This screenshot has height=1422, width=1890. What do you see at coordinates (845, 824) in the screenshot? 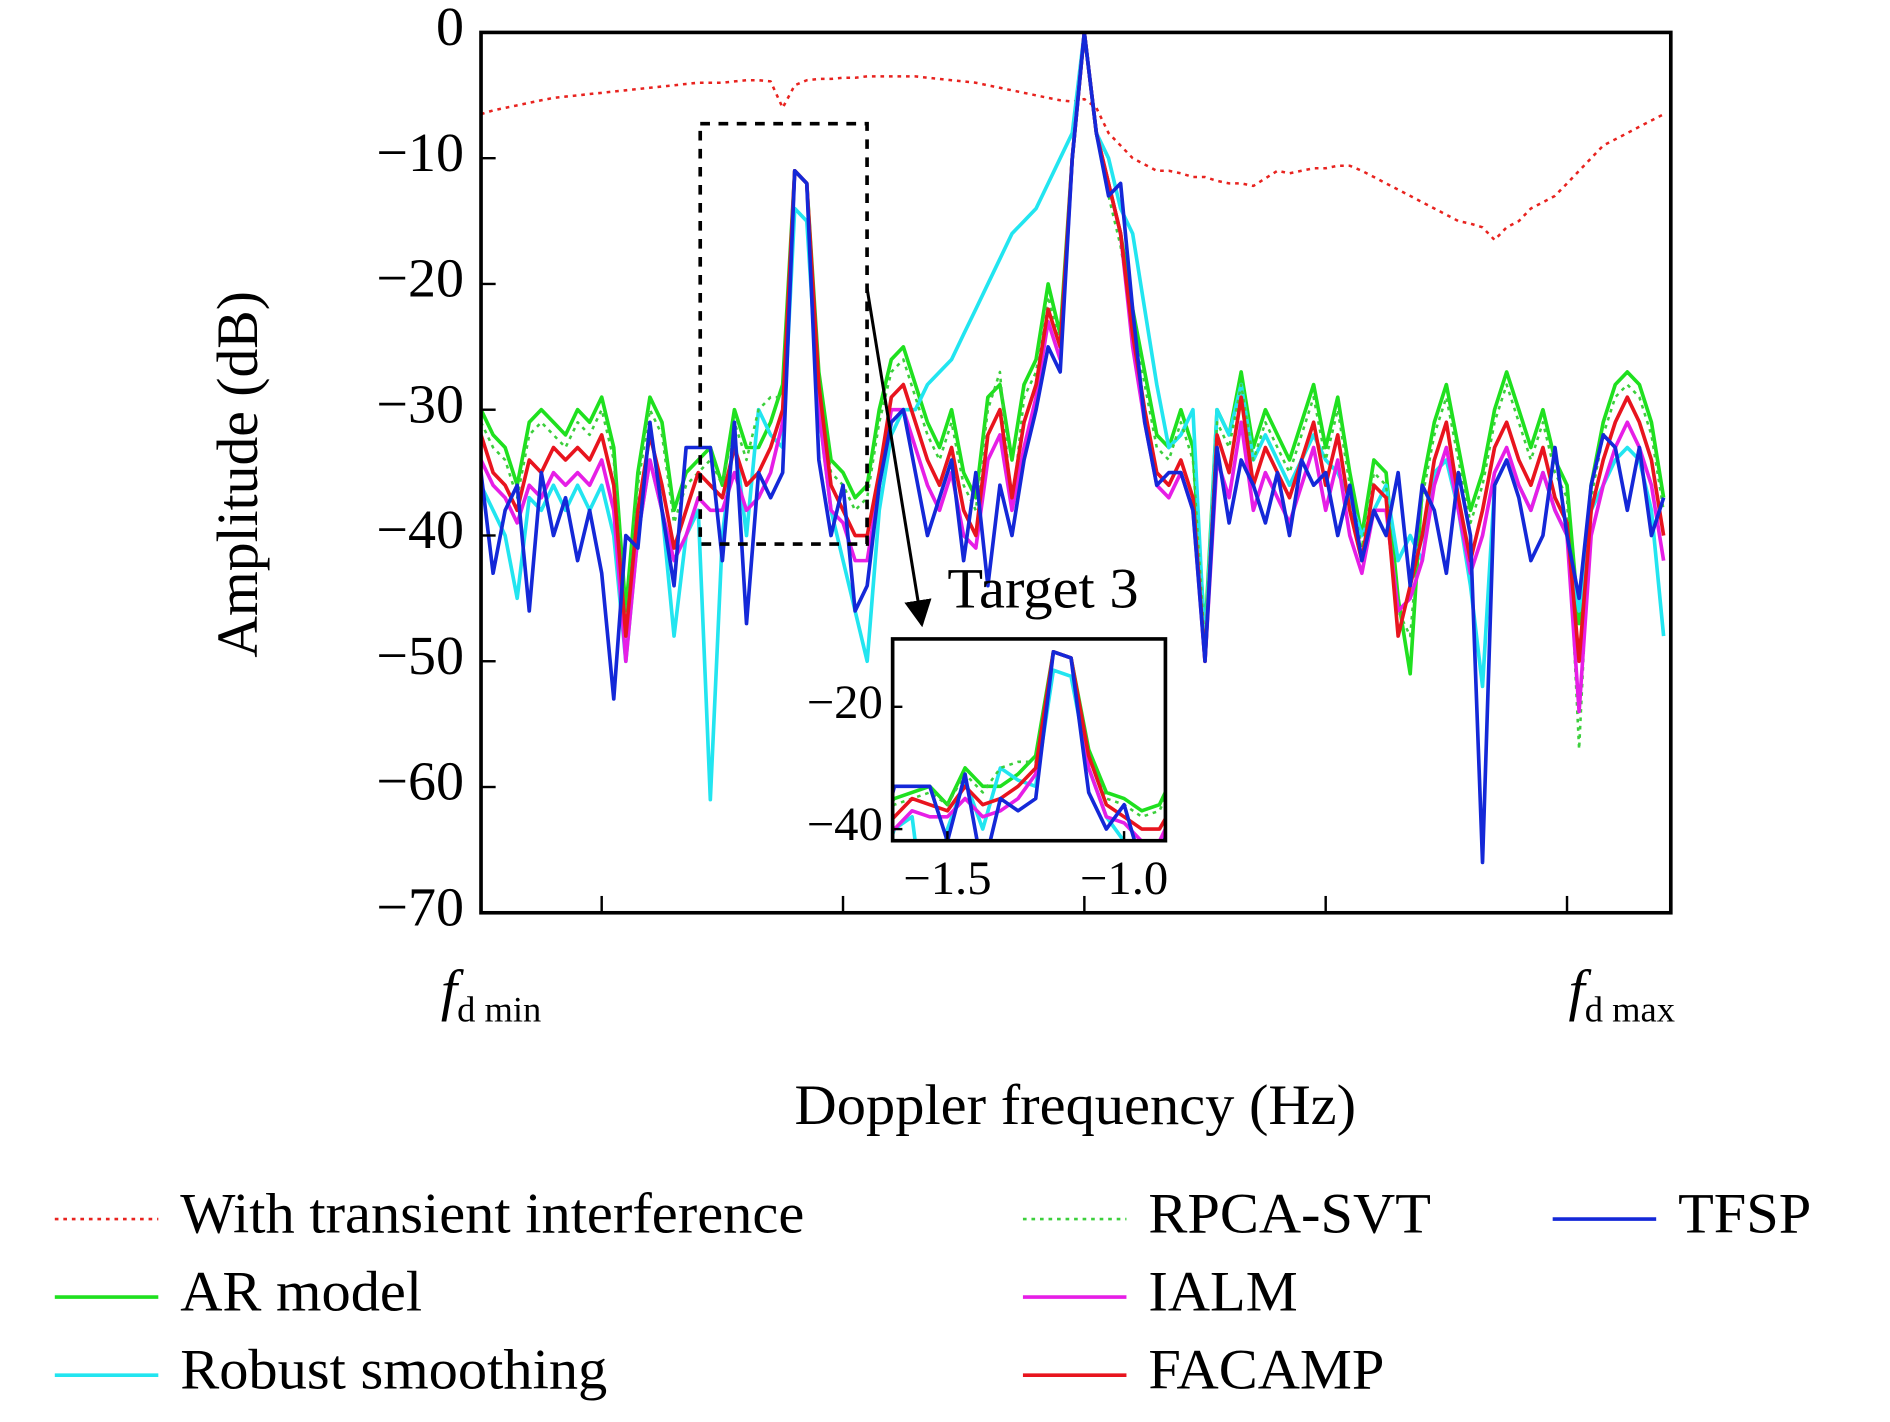
I see `inset-y-tick-label: −40` at bounding box center [845, 824].